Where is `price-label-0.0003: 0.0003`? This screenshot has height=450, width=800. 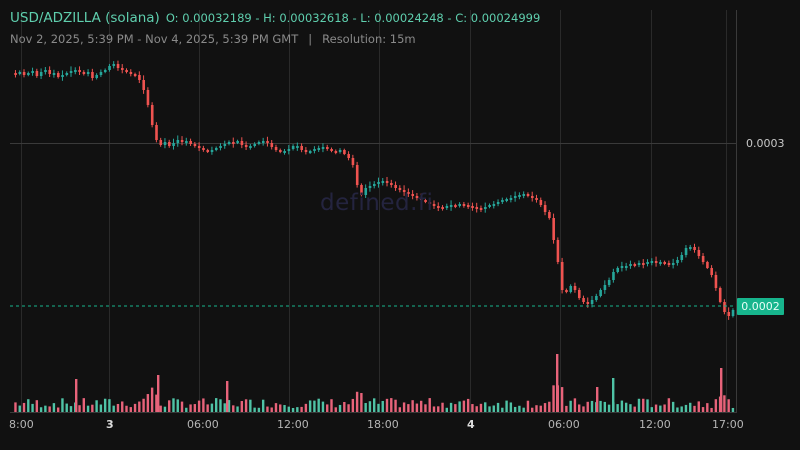
price-label-0.0003: 0.0003 is located at coordinates (765, 143).